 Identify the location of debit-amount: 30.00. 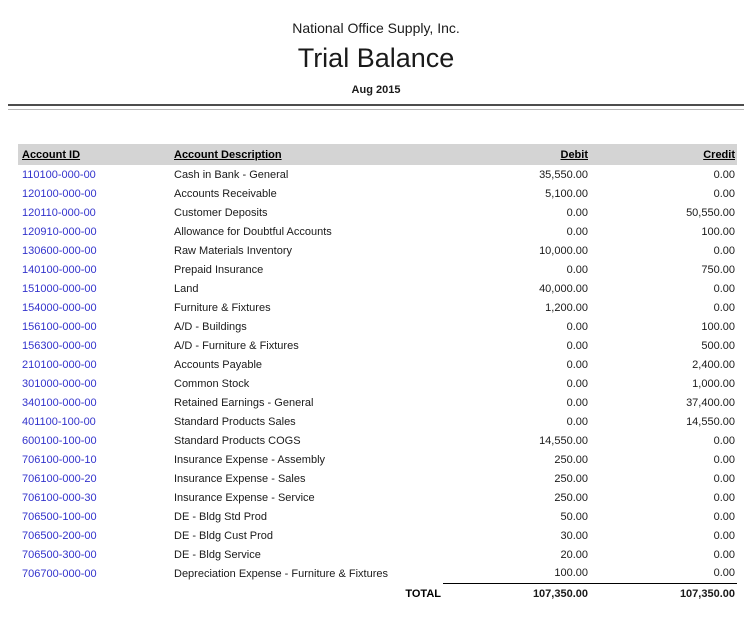
(574, 535).